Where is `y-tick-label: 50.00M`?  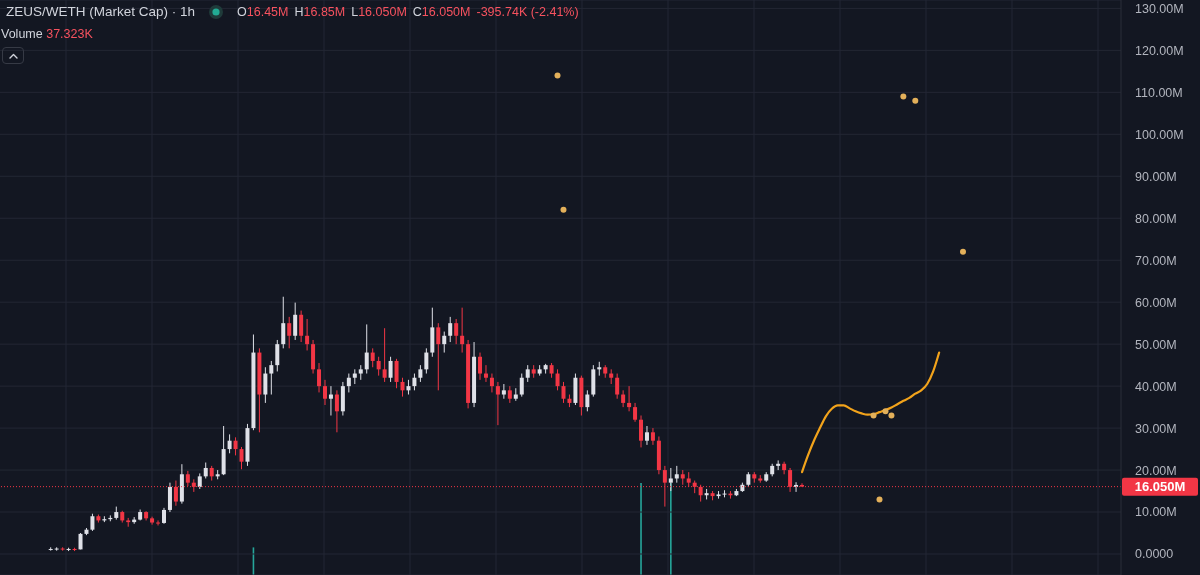
y-tick-label: 50.00M is located at coordinates (1156, 344).